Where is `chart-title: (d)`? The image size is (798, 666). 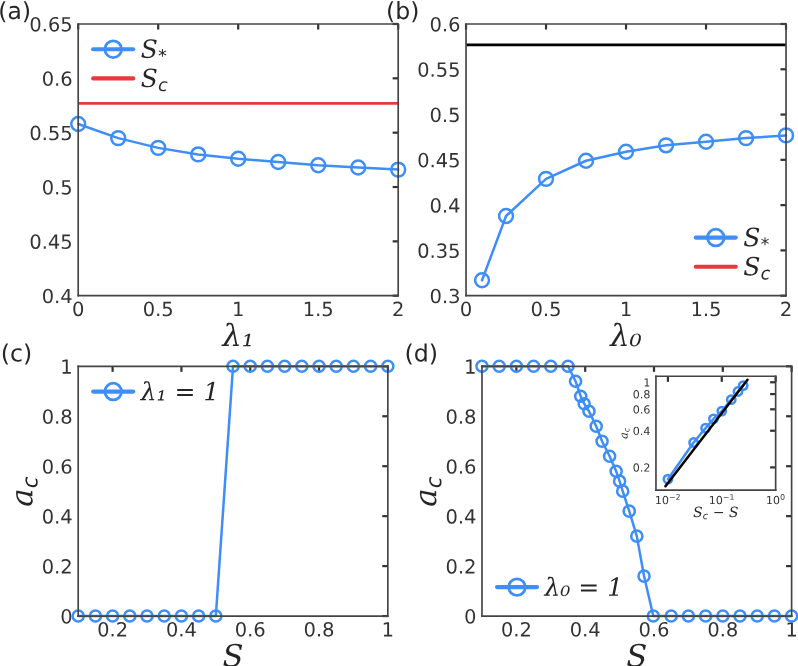 chart-title: (d) is located at coordinates (421, 354).